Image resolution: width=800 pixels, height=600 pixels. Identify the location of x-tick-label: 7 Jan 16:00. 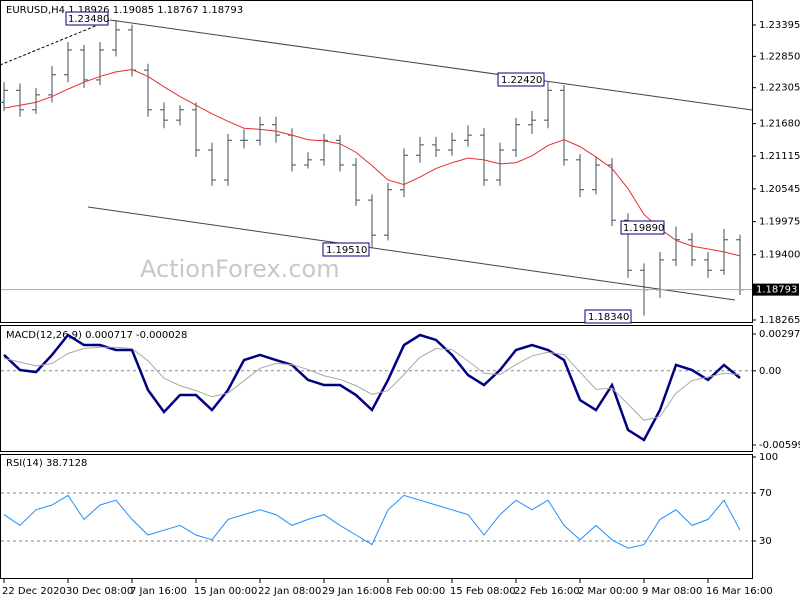
(158, 591).